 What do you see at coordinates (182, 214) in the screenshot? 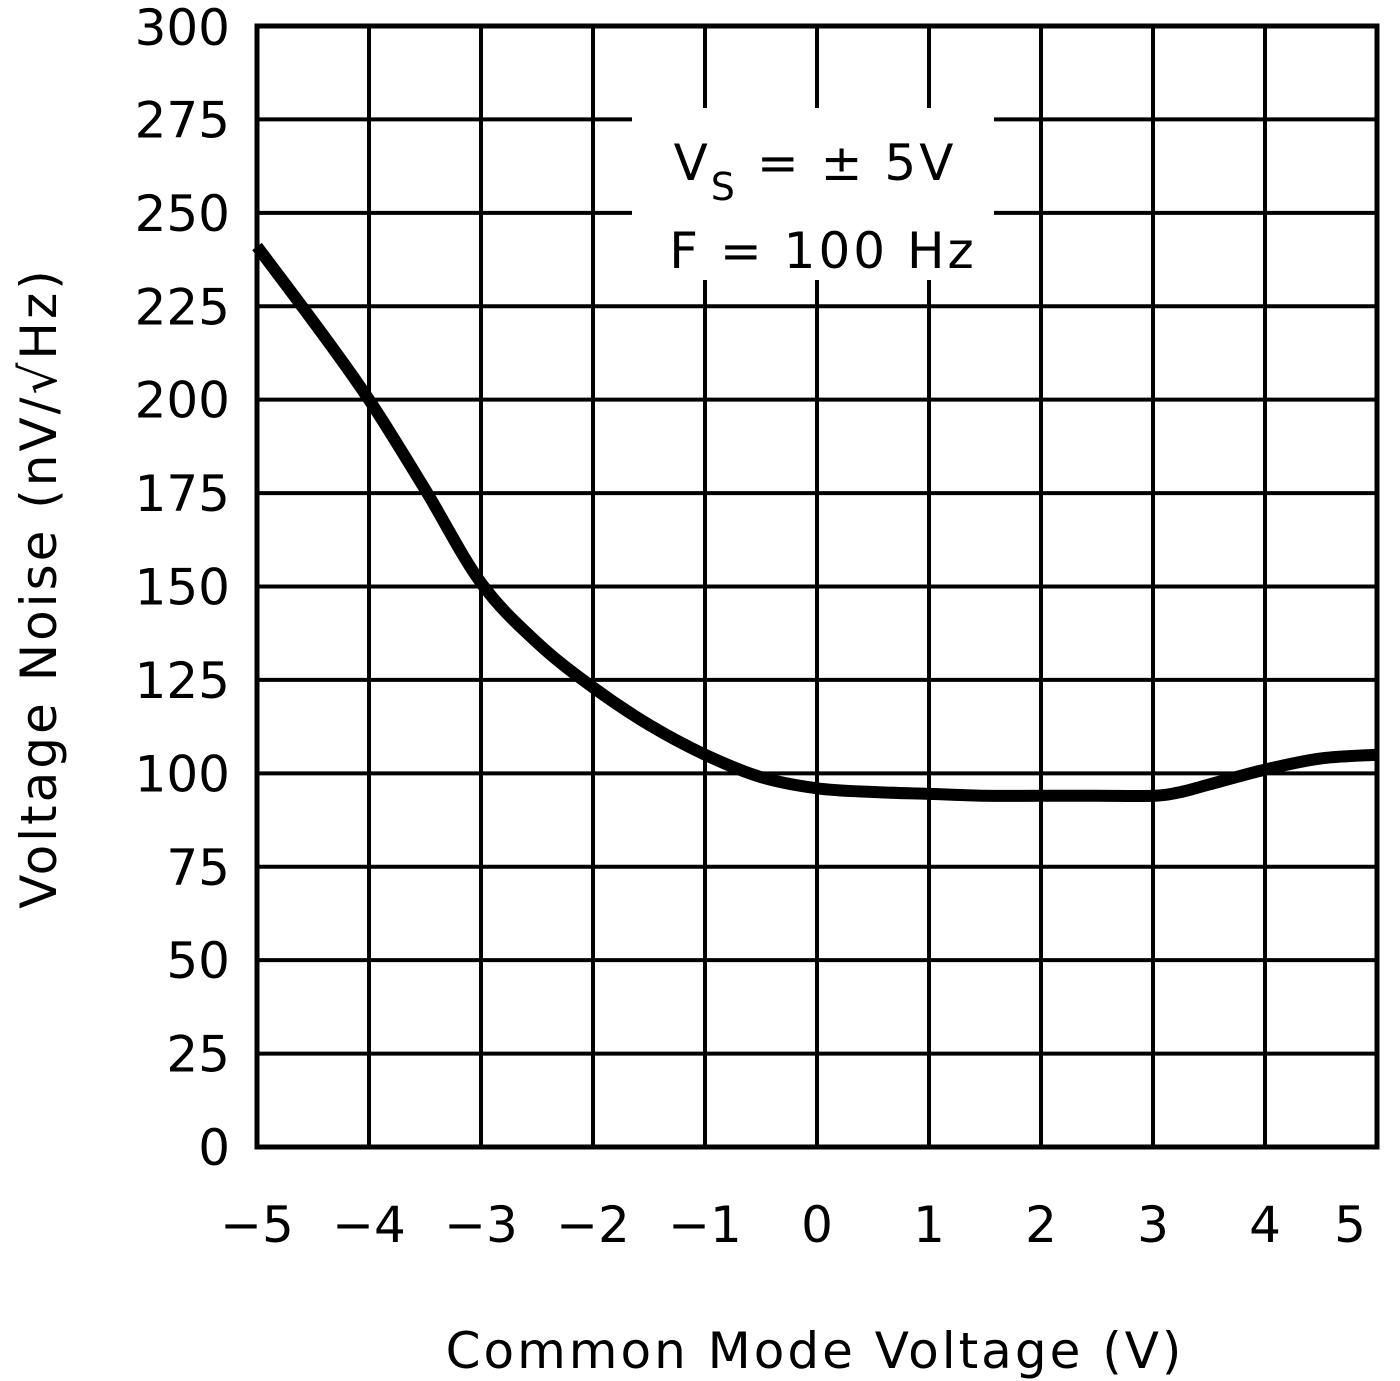
I see `y-tick-label: 250` at bounding box center [182, 214].